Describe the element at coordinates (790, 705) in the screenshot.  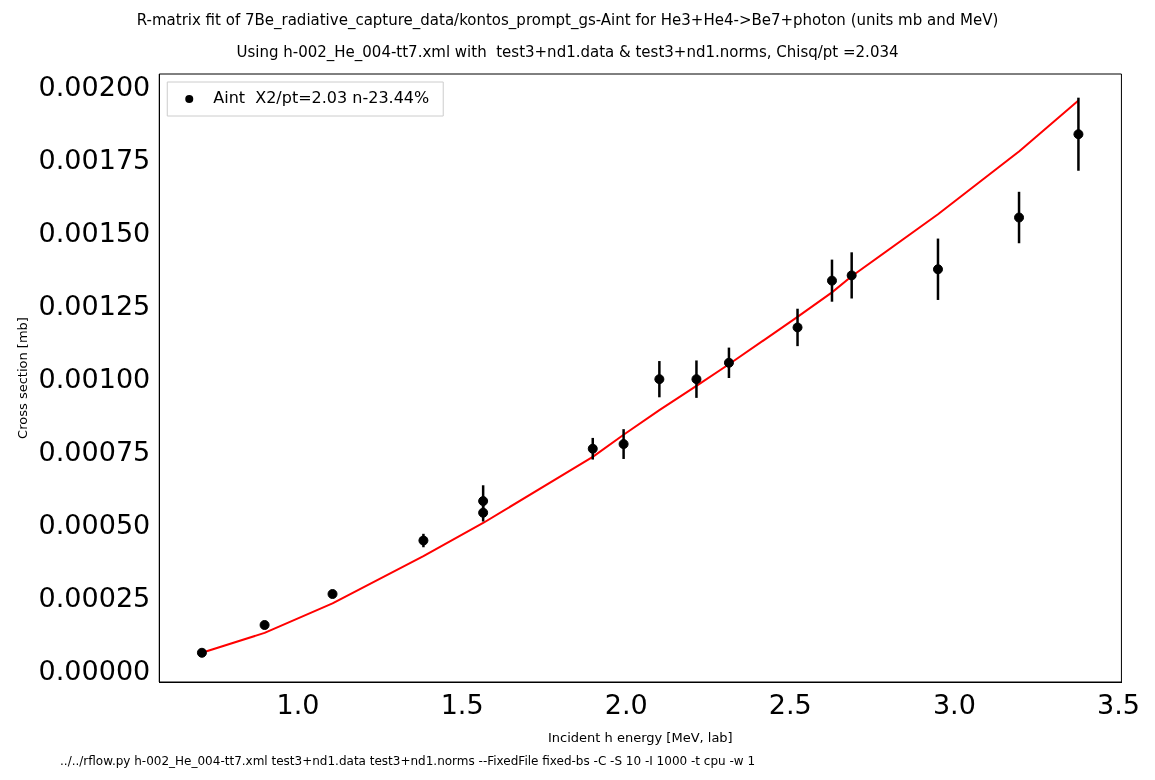
I see `x-tick-label: 2.5` at that location.